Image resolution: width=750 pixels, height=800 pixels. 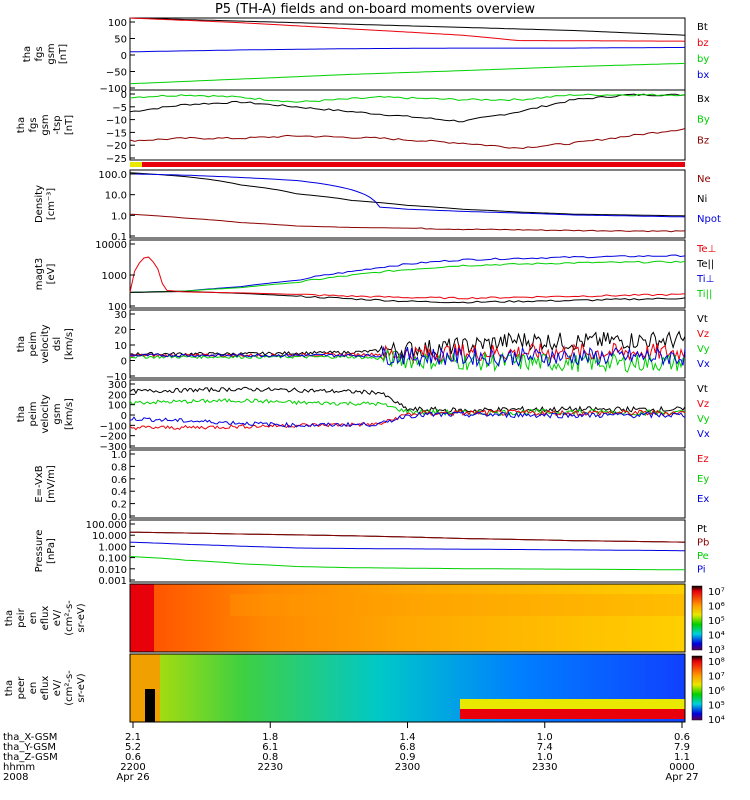 I want to click on legend-entry: Te⊥, so click(x=706, y=249).